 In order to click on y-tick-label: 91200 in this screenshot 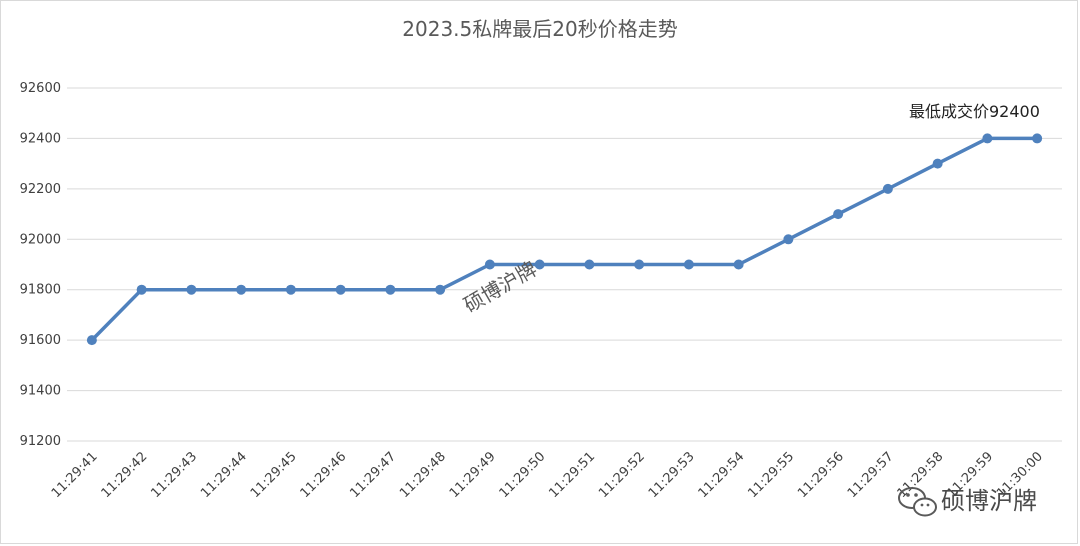, I will do `click(40, 441)`.